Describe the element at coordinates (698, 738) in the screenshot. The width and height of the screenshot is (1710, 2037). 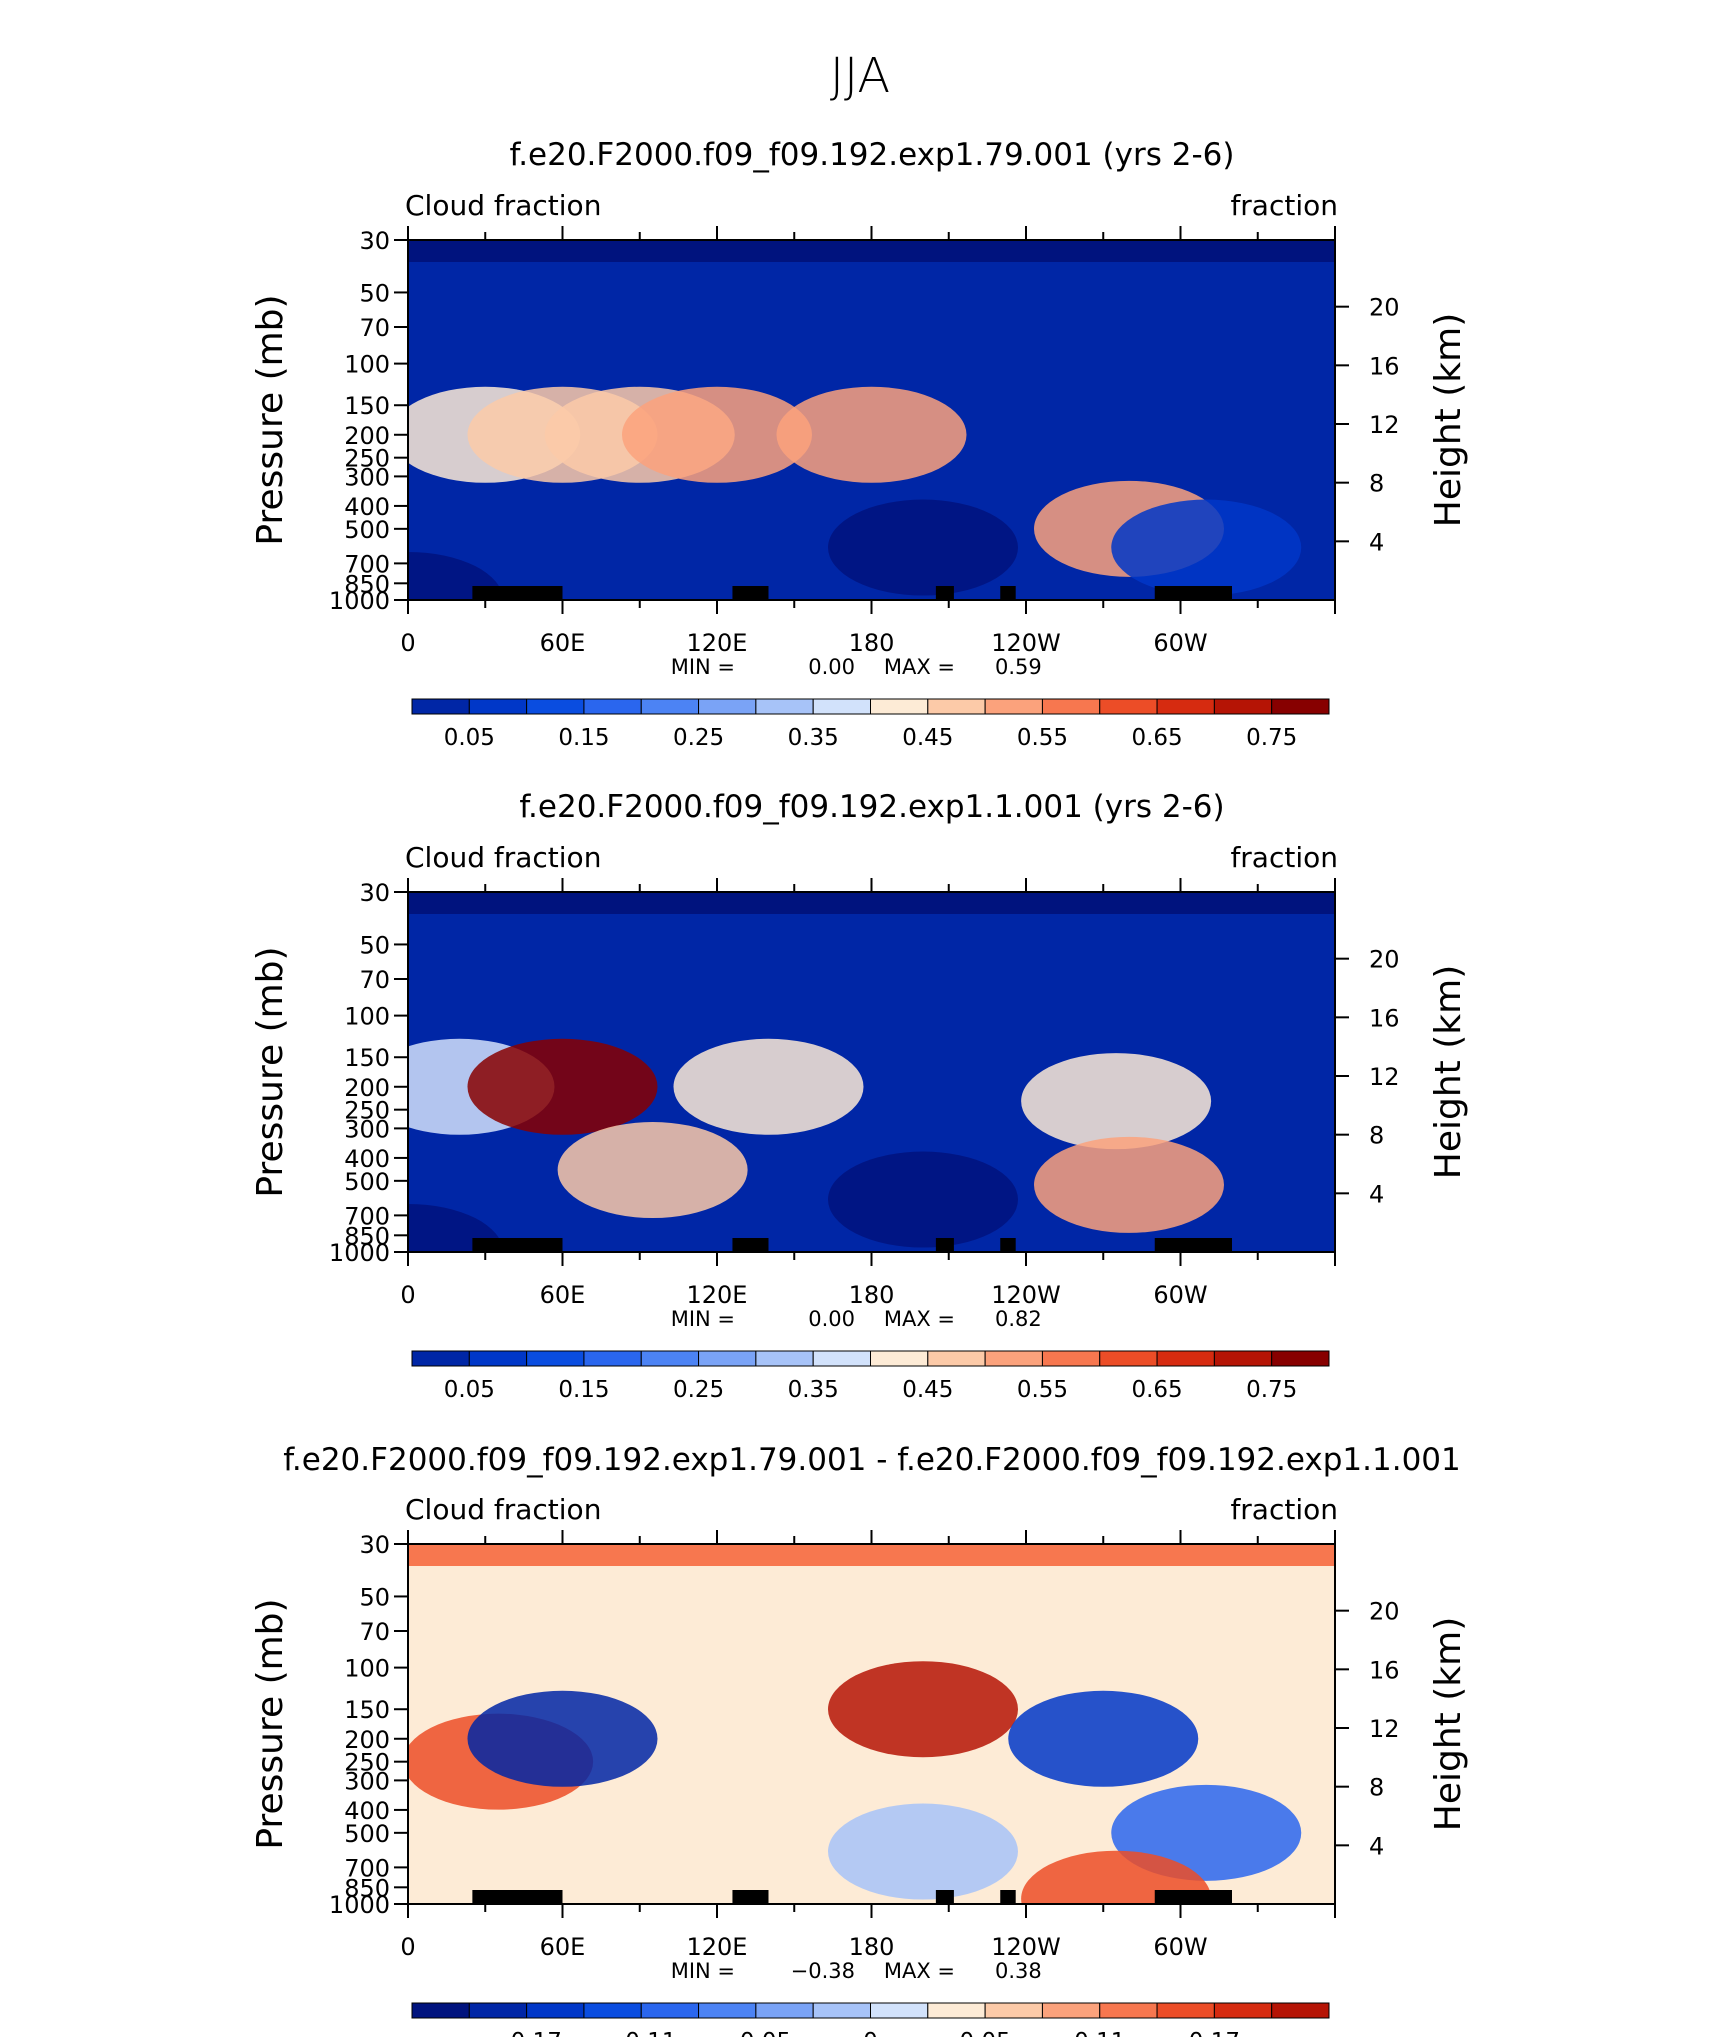
I see `colorbar-label: 0.25` at that location.